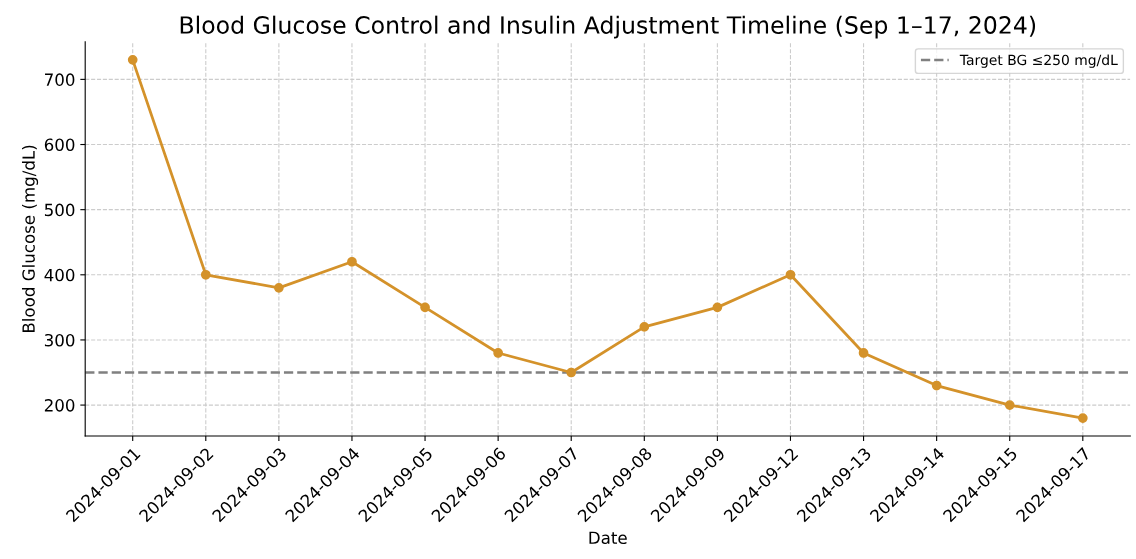 The width and height of the screenshot is (1136, 559). What do you see at coordinates (608, 27) in the screenshot?
I see `chart-title: Blood Glucose Control and Insulin Adjustment Timeline (Sep 1–17, 2024)` at bounding box center [608, 27].